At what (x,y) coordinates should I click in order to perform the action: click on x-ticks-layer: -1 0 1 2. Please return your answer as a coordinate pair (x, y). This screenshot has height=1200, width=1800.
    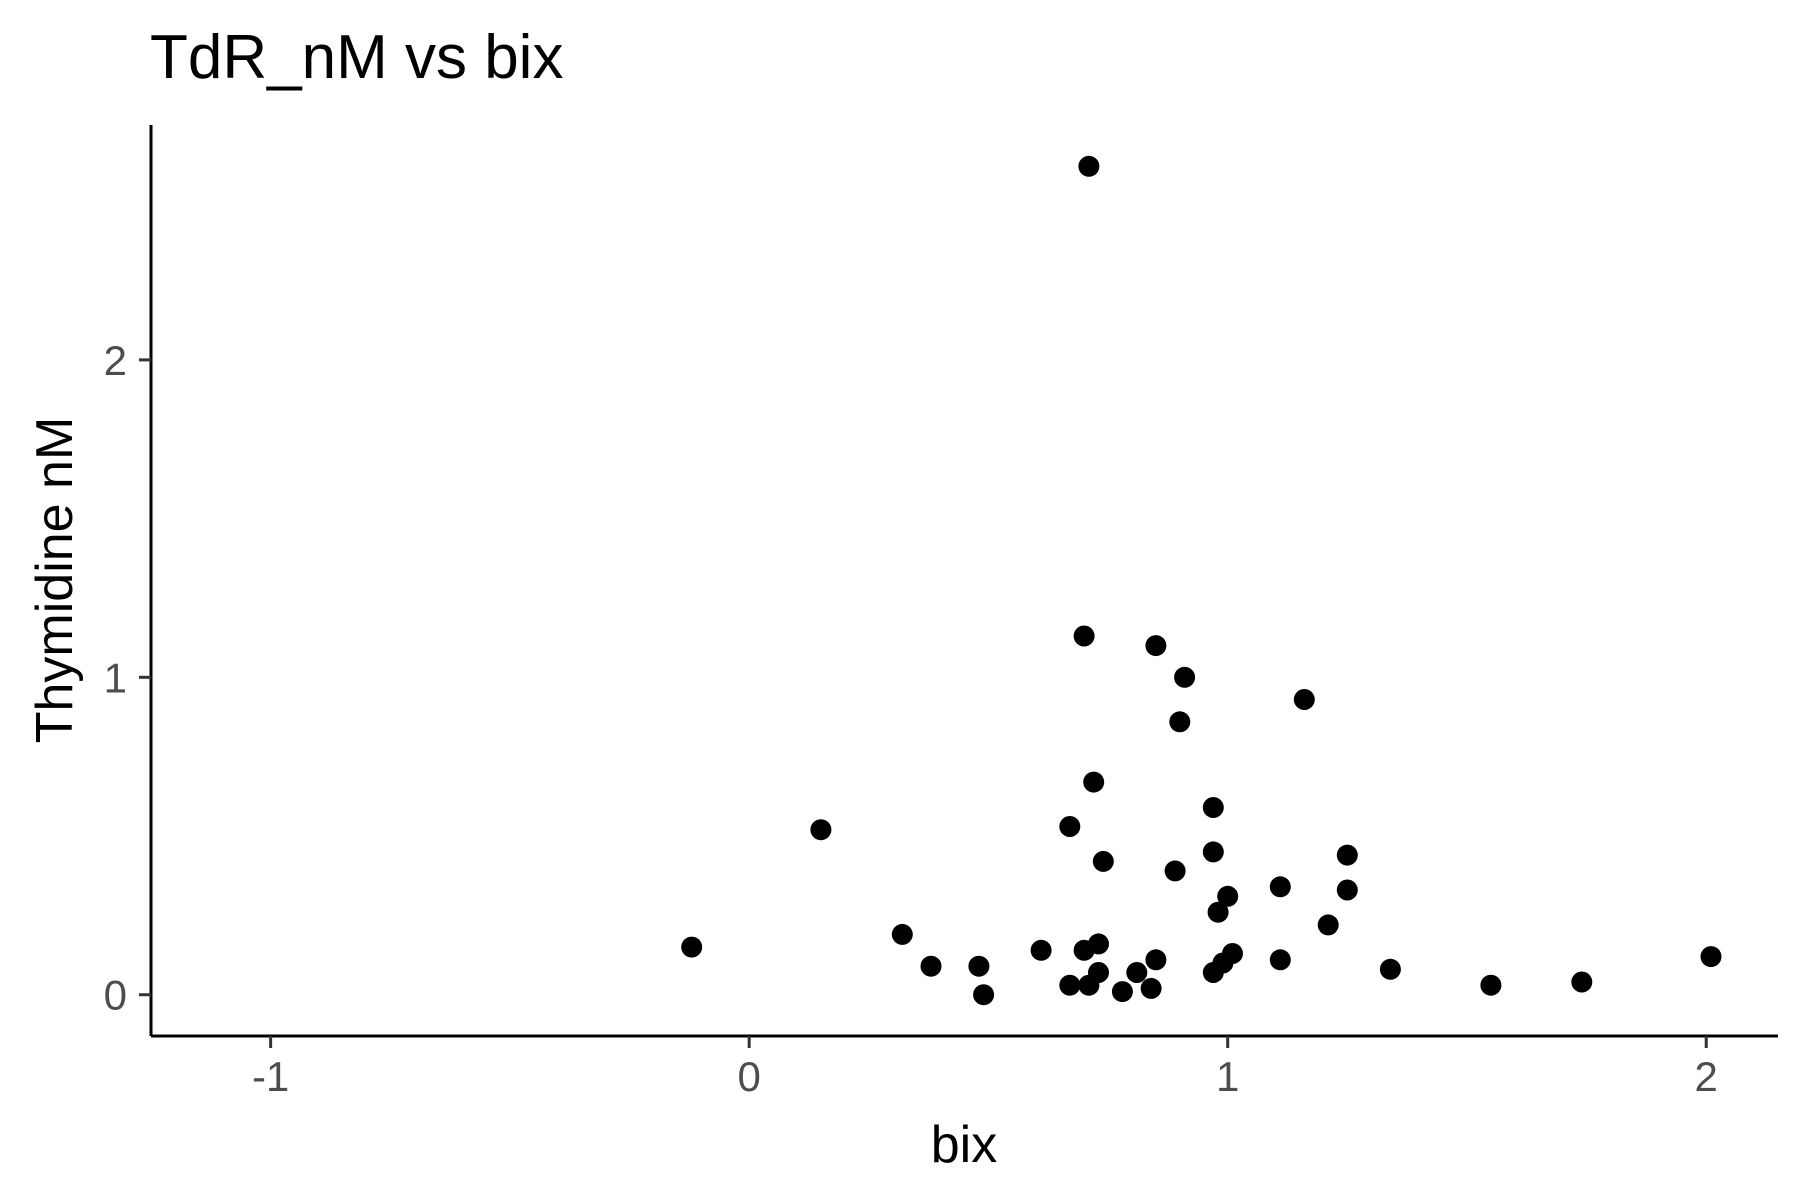
    Looking at the image, I should click on (985, 1068).